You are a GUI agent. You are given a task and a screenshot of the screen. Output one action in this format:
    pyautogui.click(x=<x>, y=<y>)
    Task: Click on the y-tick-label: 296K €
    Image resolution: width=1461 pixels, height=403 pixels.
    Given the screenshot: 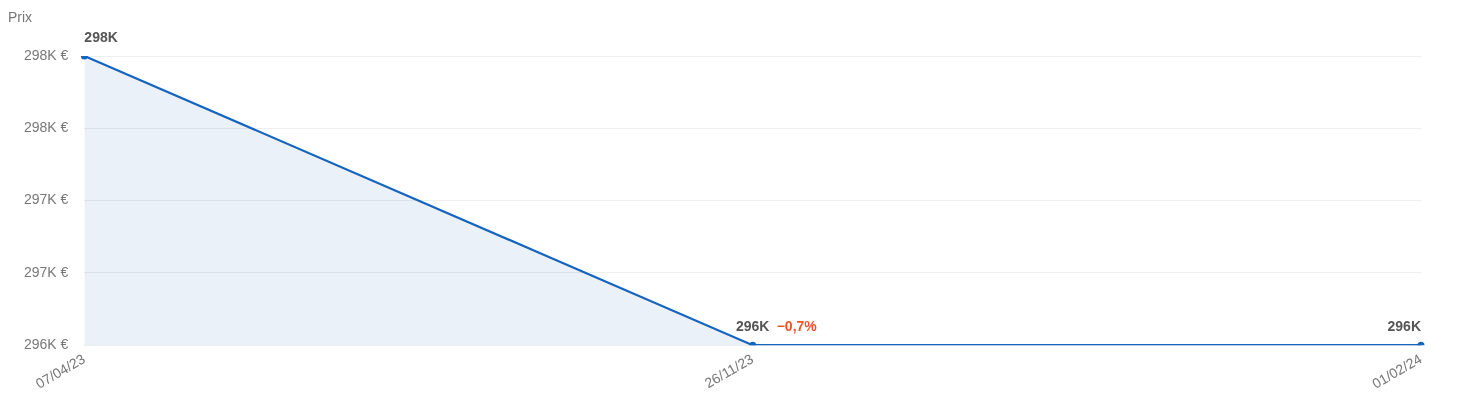 What is the action you would take?
    pyautogui.click(x=46, y=344)
    